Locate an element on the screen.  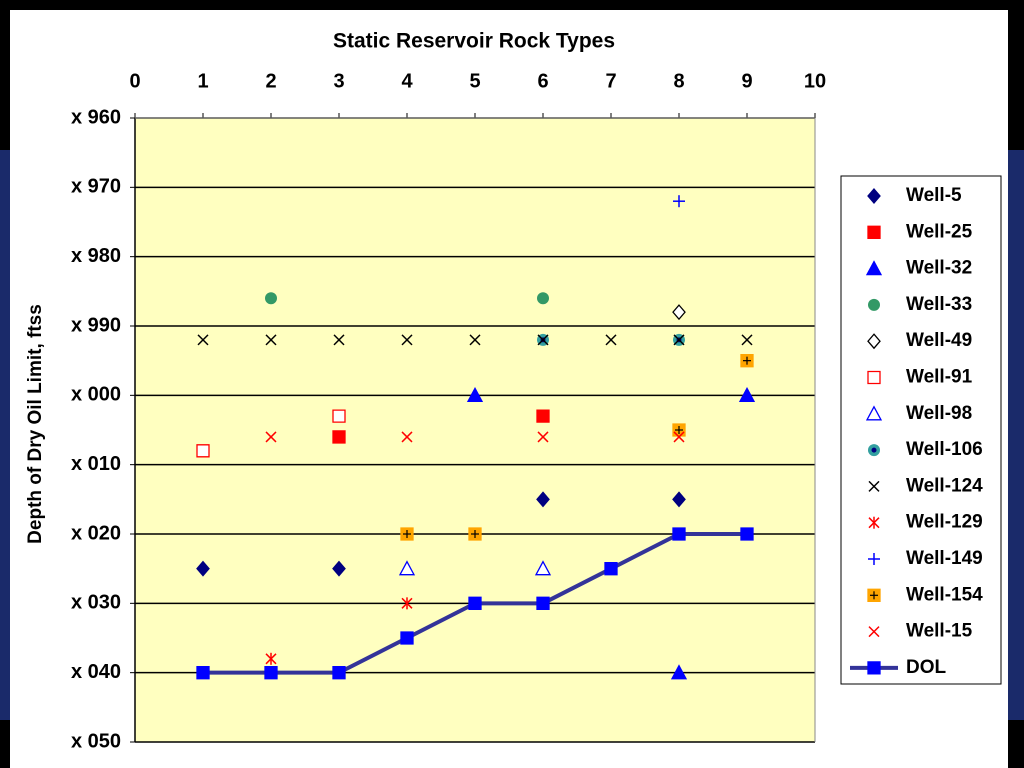
legend is located at coordinates (921, 430).